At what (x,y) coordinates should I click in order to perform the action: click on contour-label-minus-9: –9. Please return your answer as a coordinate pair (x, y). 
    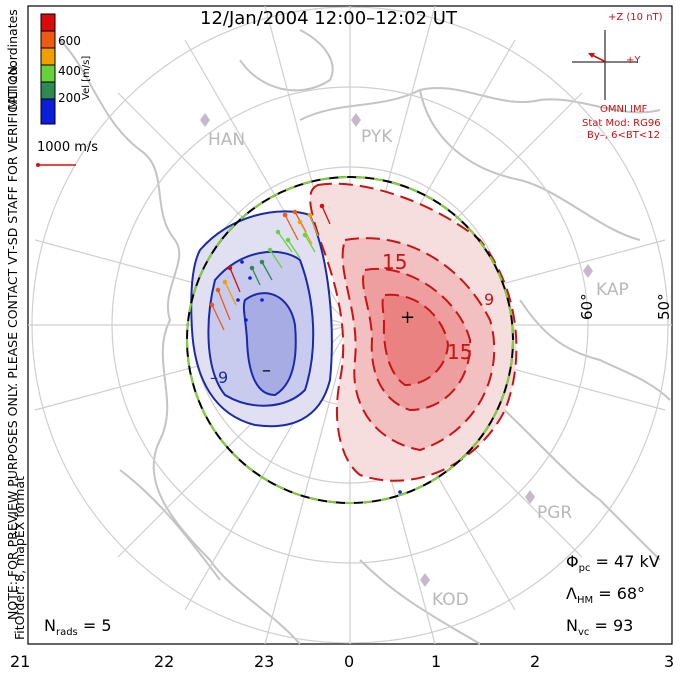
    Looking at the image, I should click on (219, 377).